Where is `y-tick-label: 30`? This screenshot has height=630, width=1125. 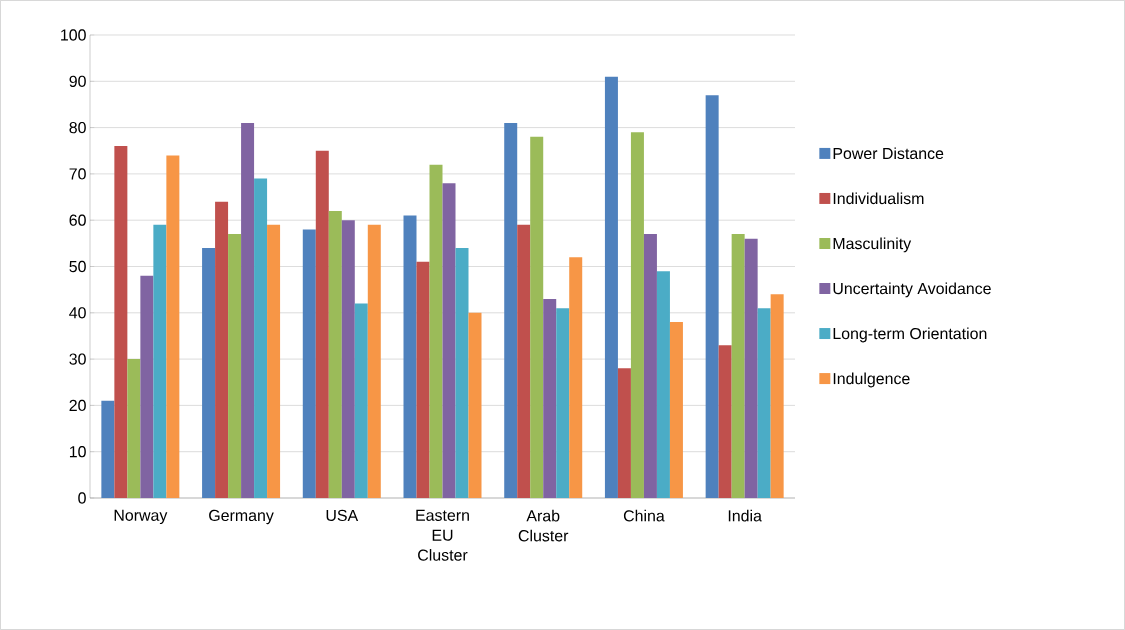
y-tick-label: 30 is located at coordinates (77, 359).